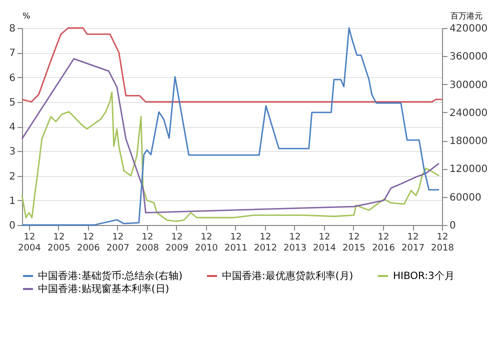  Describe the element at coordinates (466, 16) in the screenshot. I see `y2-axis-title: 百万港元` at that location.